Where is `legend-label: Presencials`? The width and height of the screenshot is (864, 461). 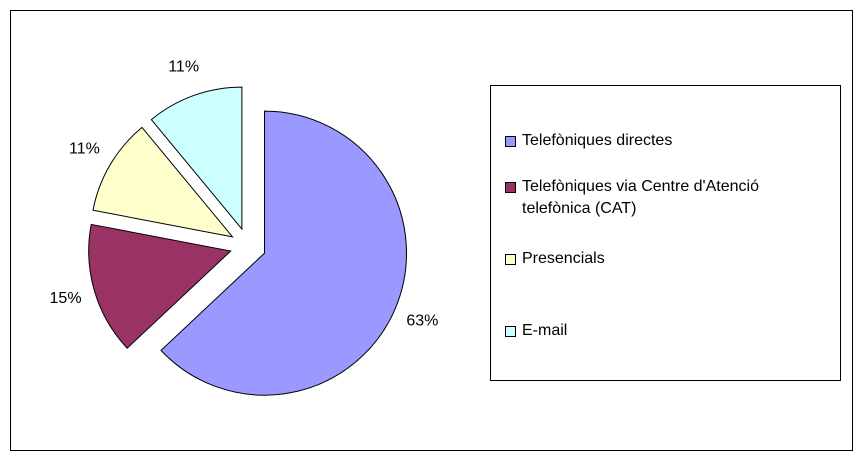 legend-label: Presencials is located at coordinates (563, 258).